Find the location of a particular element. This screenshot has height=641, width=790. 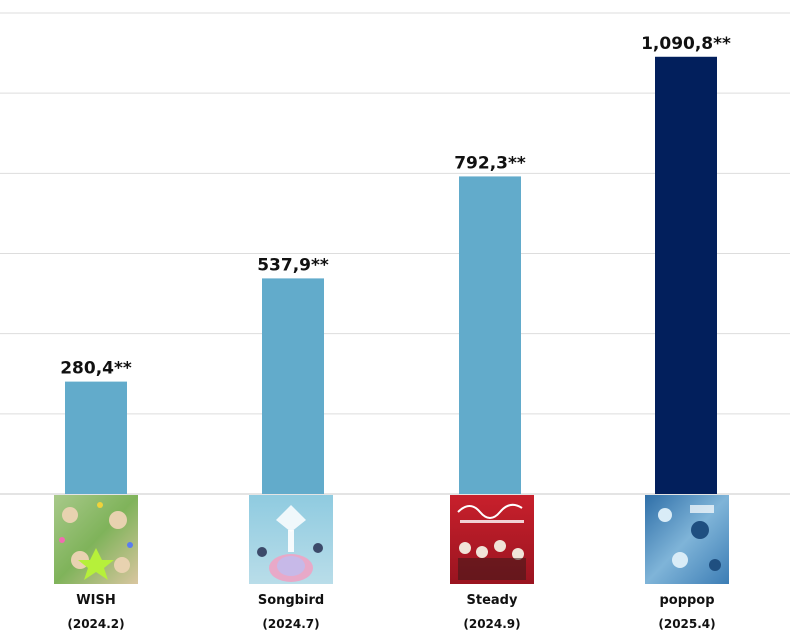

poppop-album-art-icon is located at coordinates (687, 539).